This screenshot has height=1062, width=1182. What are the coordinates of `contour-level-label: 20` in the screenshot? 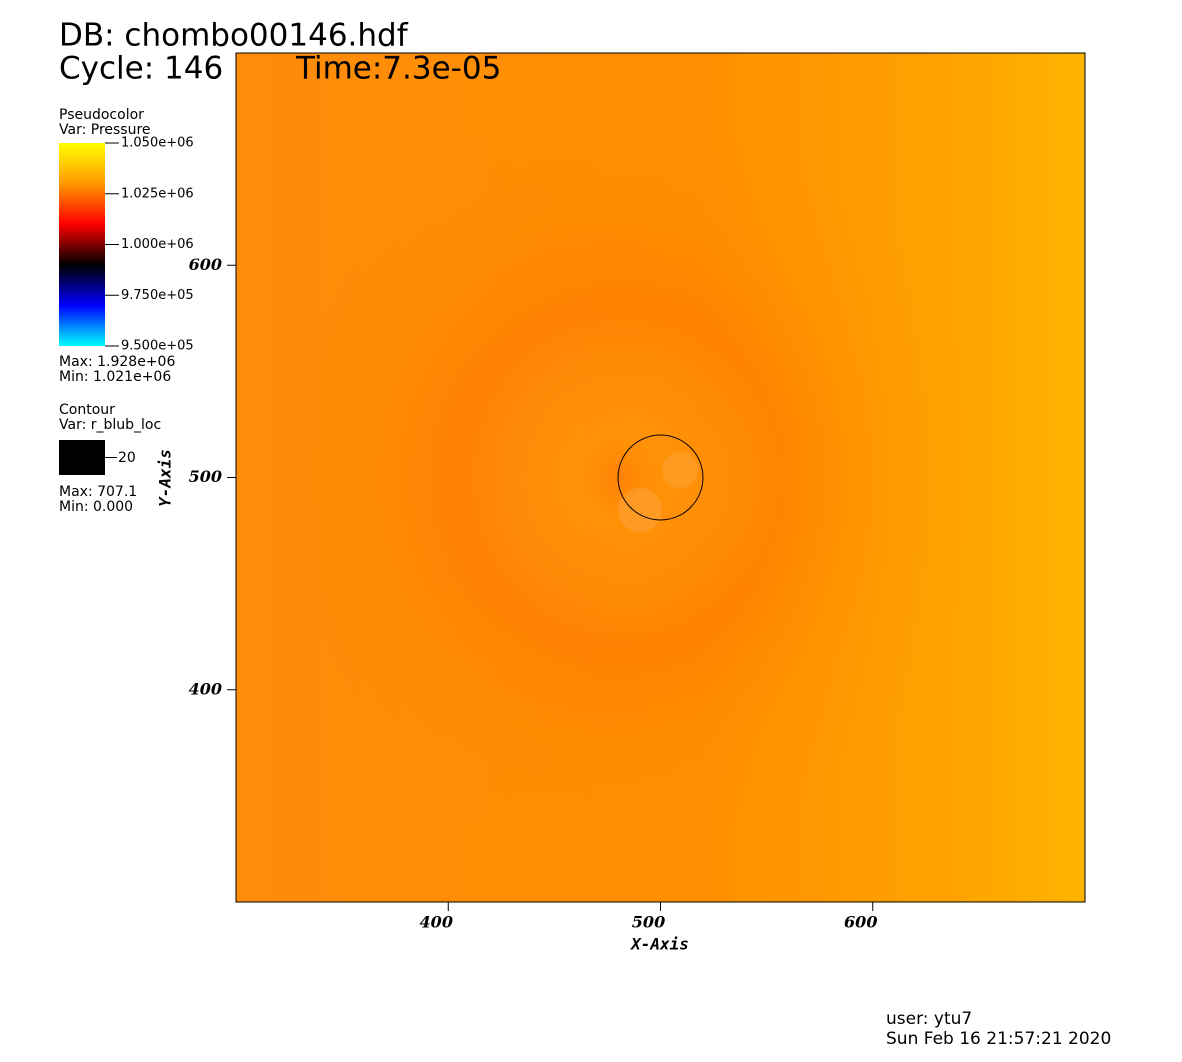 It's located at (127, 458).